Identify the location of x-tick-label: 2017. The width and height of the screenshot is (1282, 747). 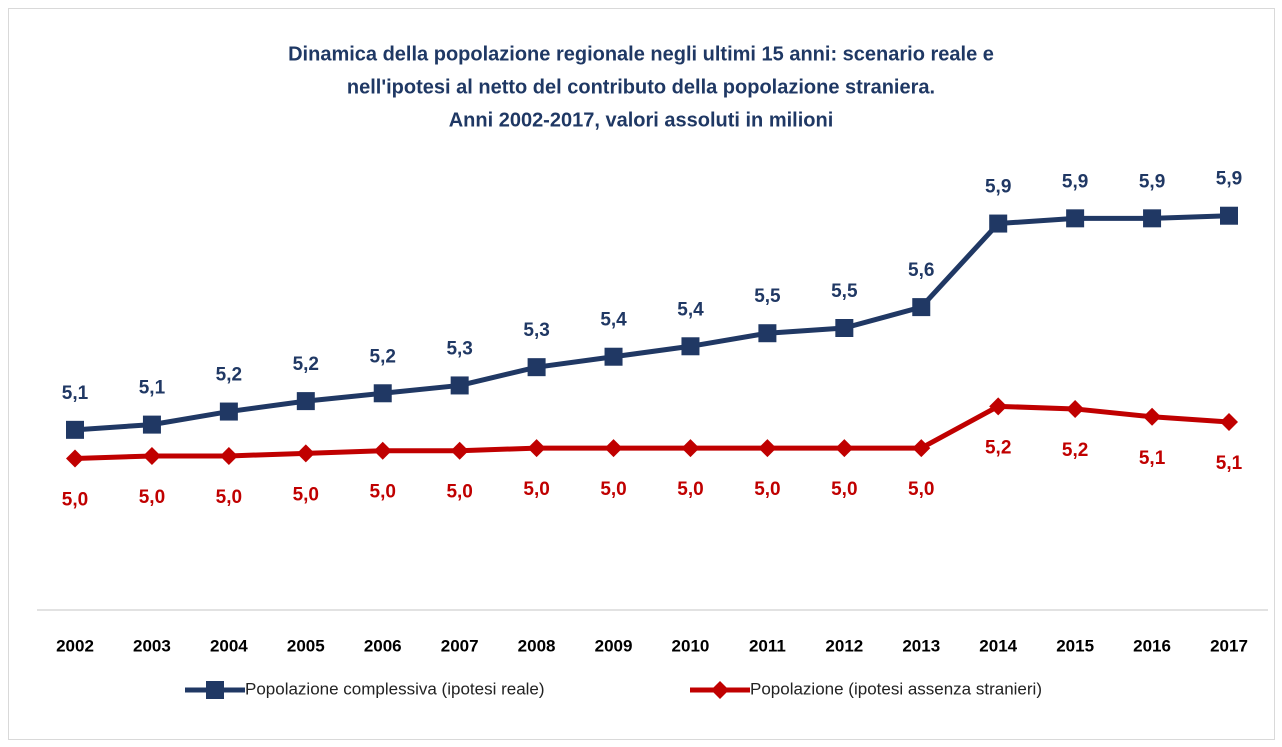
(1229, 645).